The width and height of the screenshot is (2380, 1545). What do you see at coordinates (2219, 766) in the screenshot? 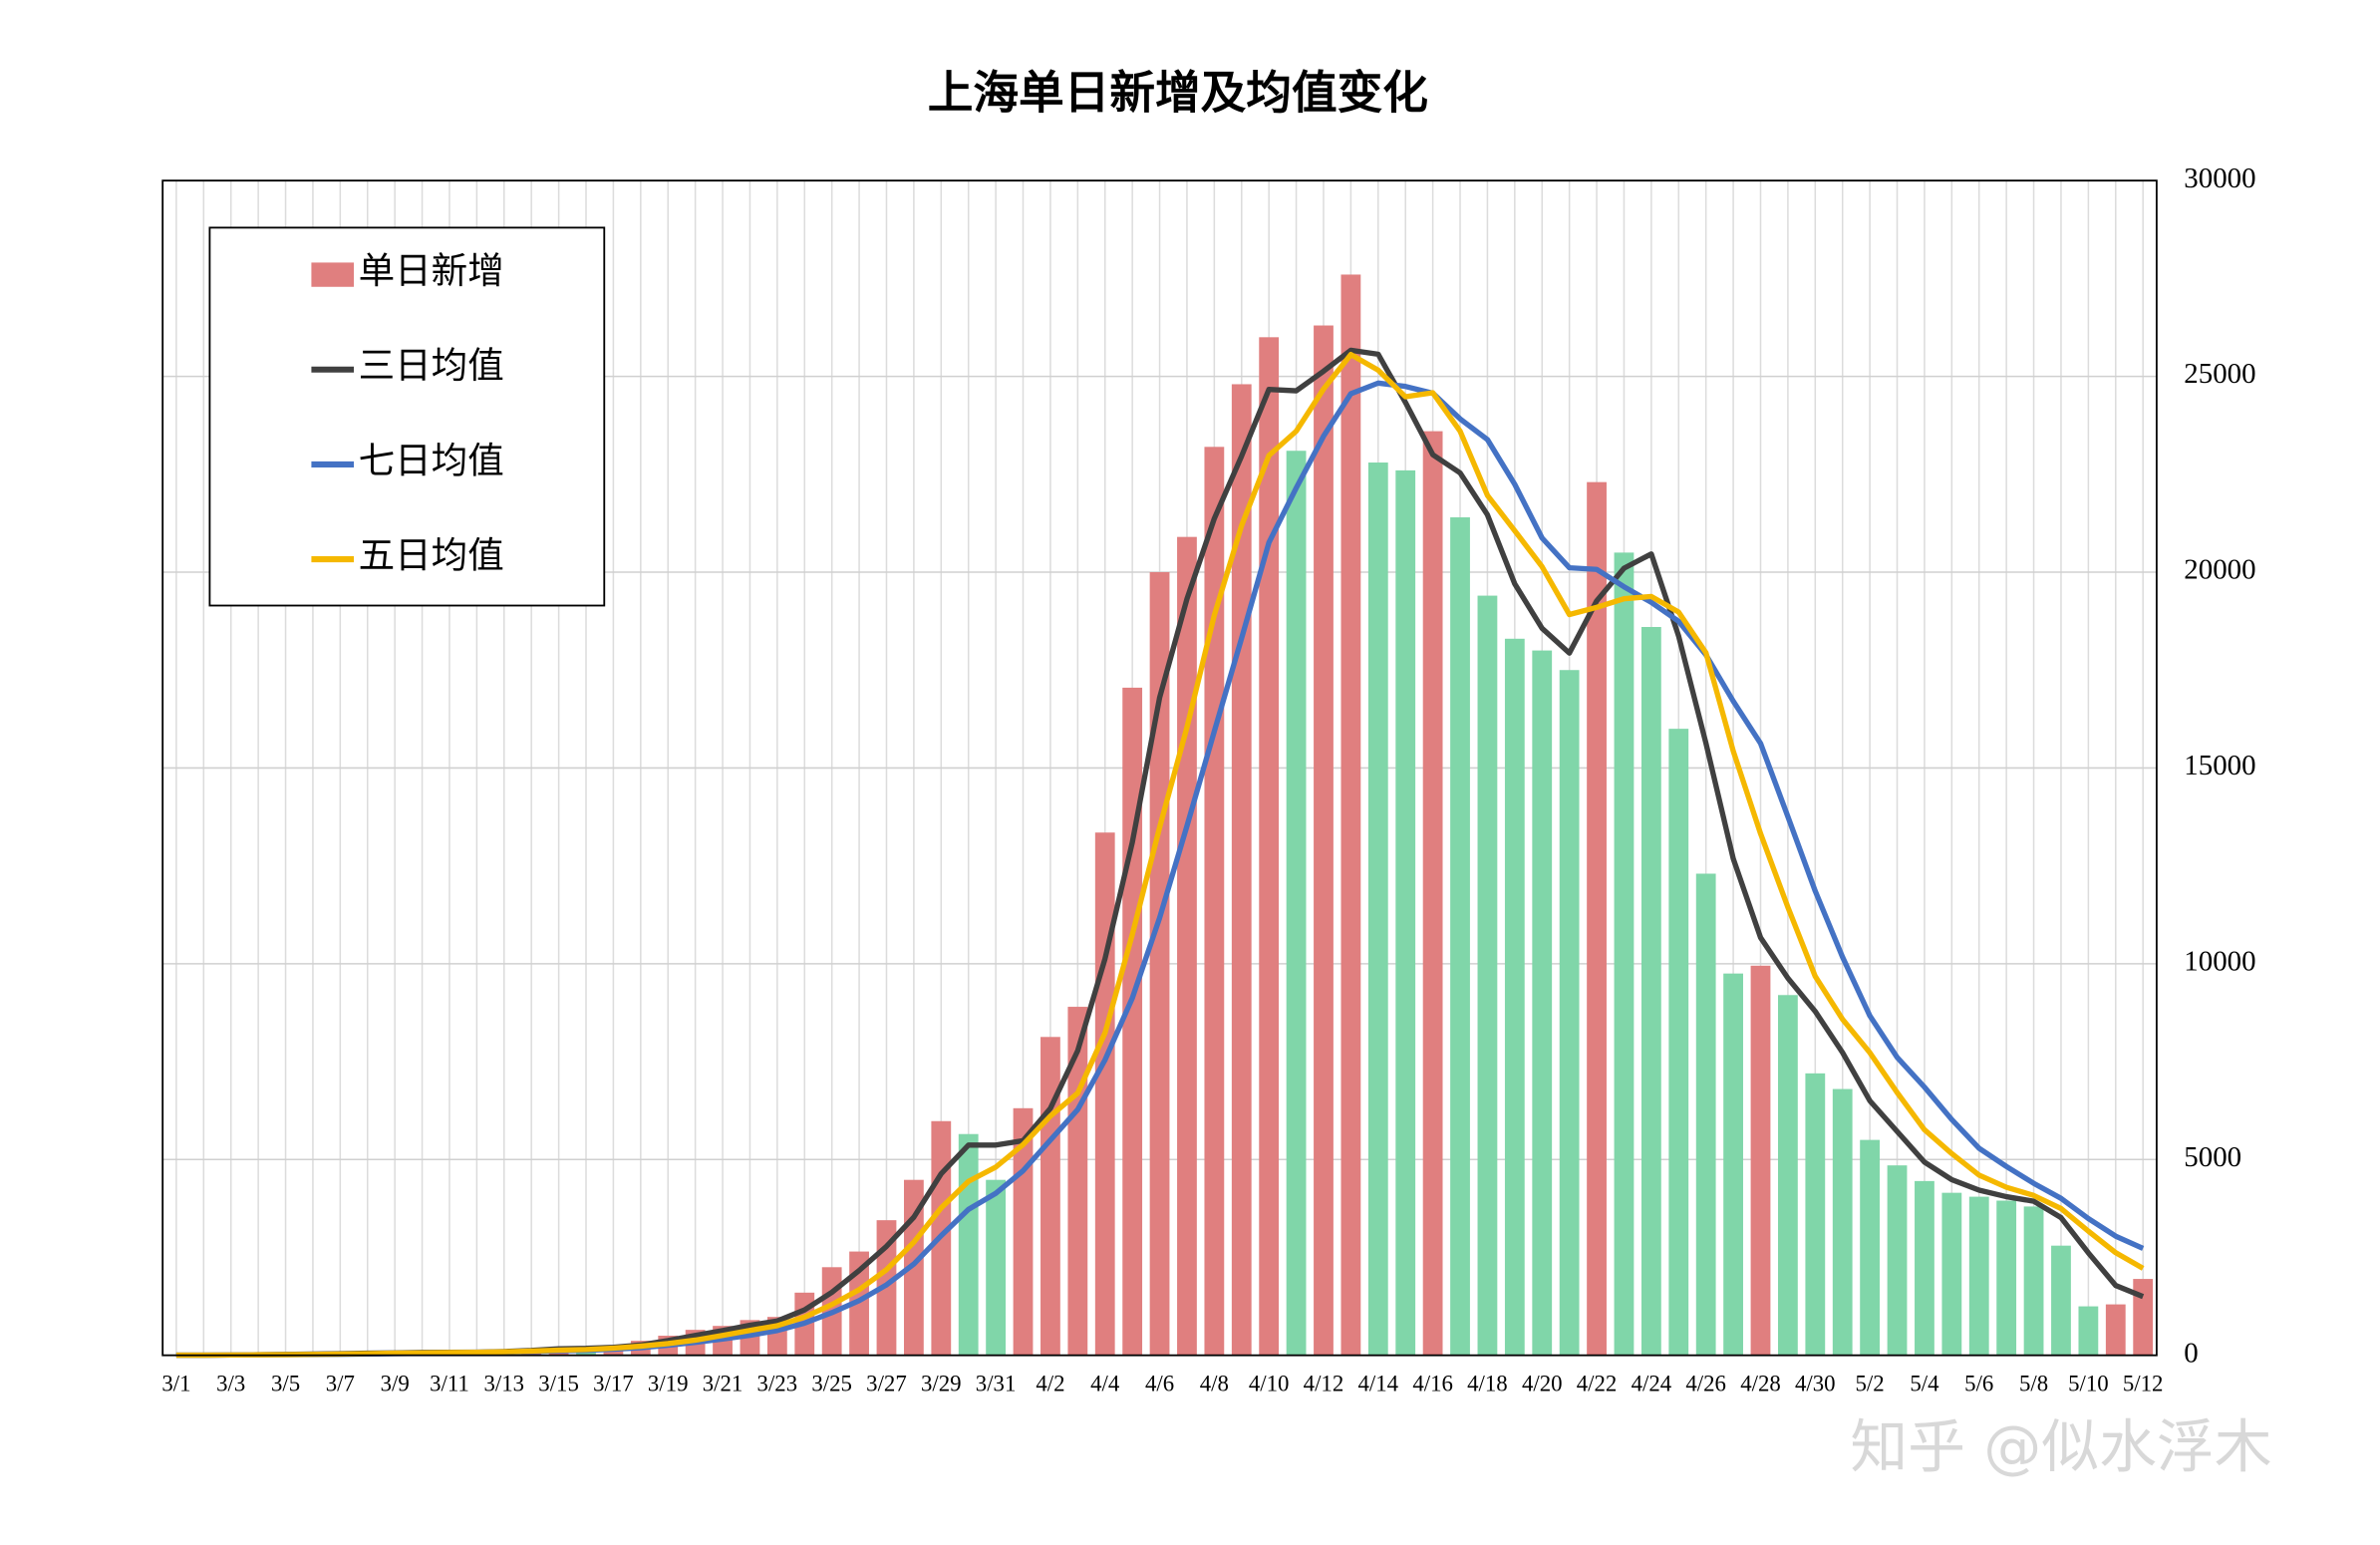
I see `y-tick-label: 15000` at bounding box center [2219, 766].